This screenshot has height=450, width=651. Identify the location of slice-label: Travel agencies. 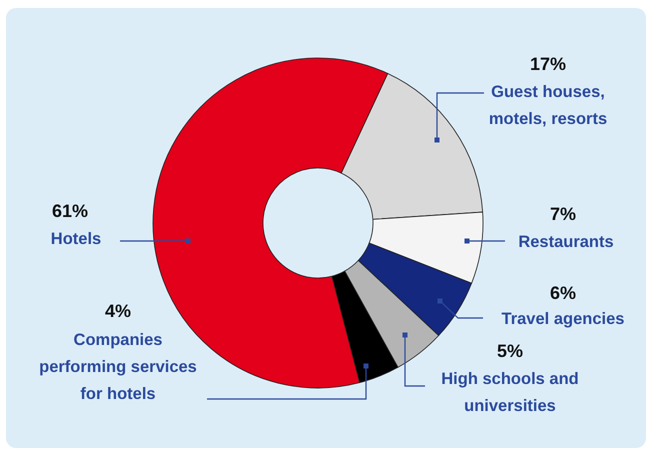
(563, 319).